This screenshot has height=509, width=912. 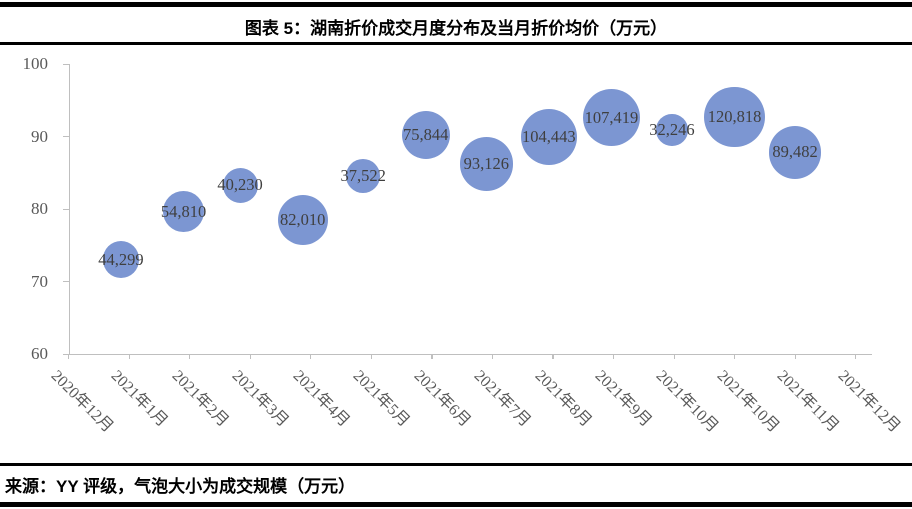 What do you see at coordinates (81, 401) in the screenshot?
I see `x-axis-tick-label: 2020年12月` at bounding box center [81, 401].